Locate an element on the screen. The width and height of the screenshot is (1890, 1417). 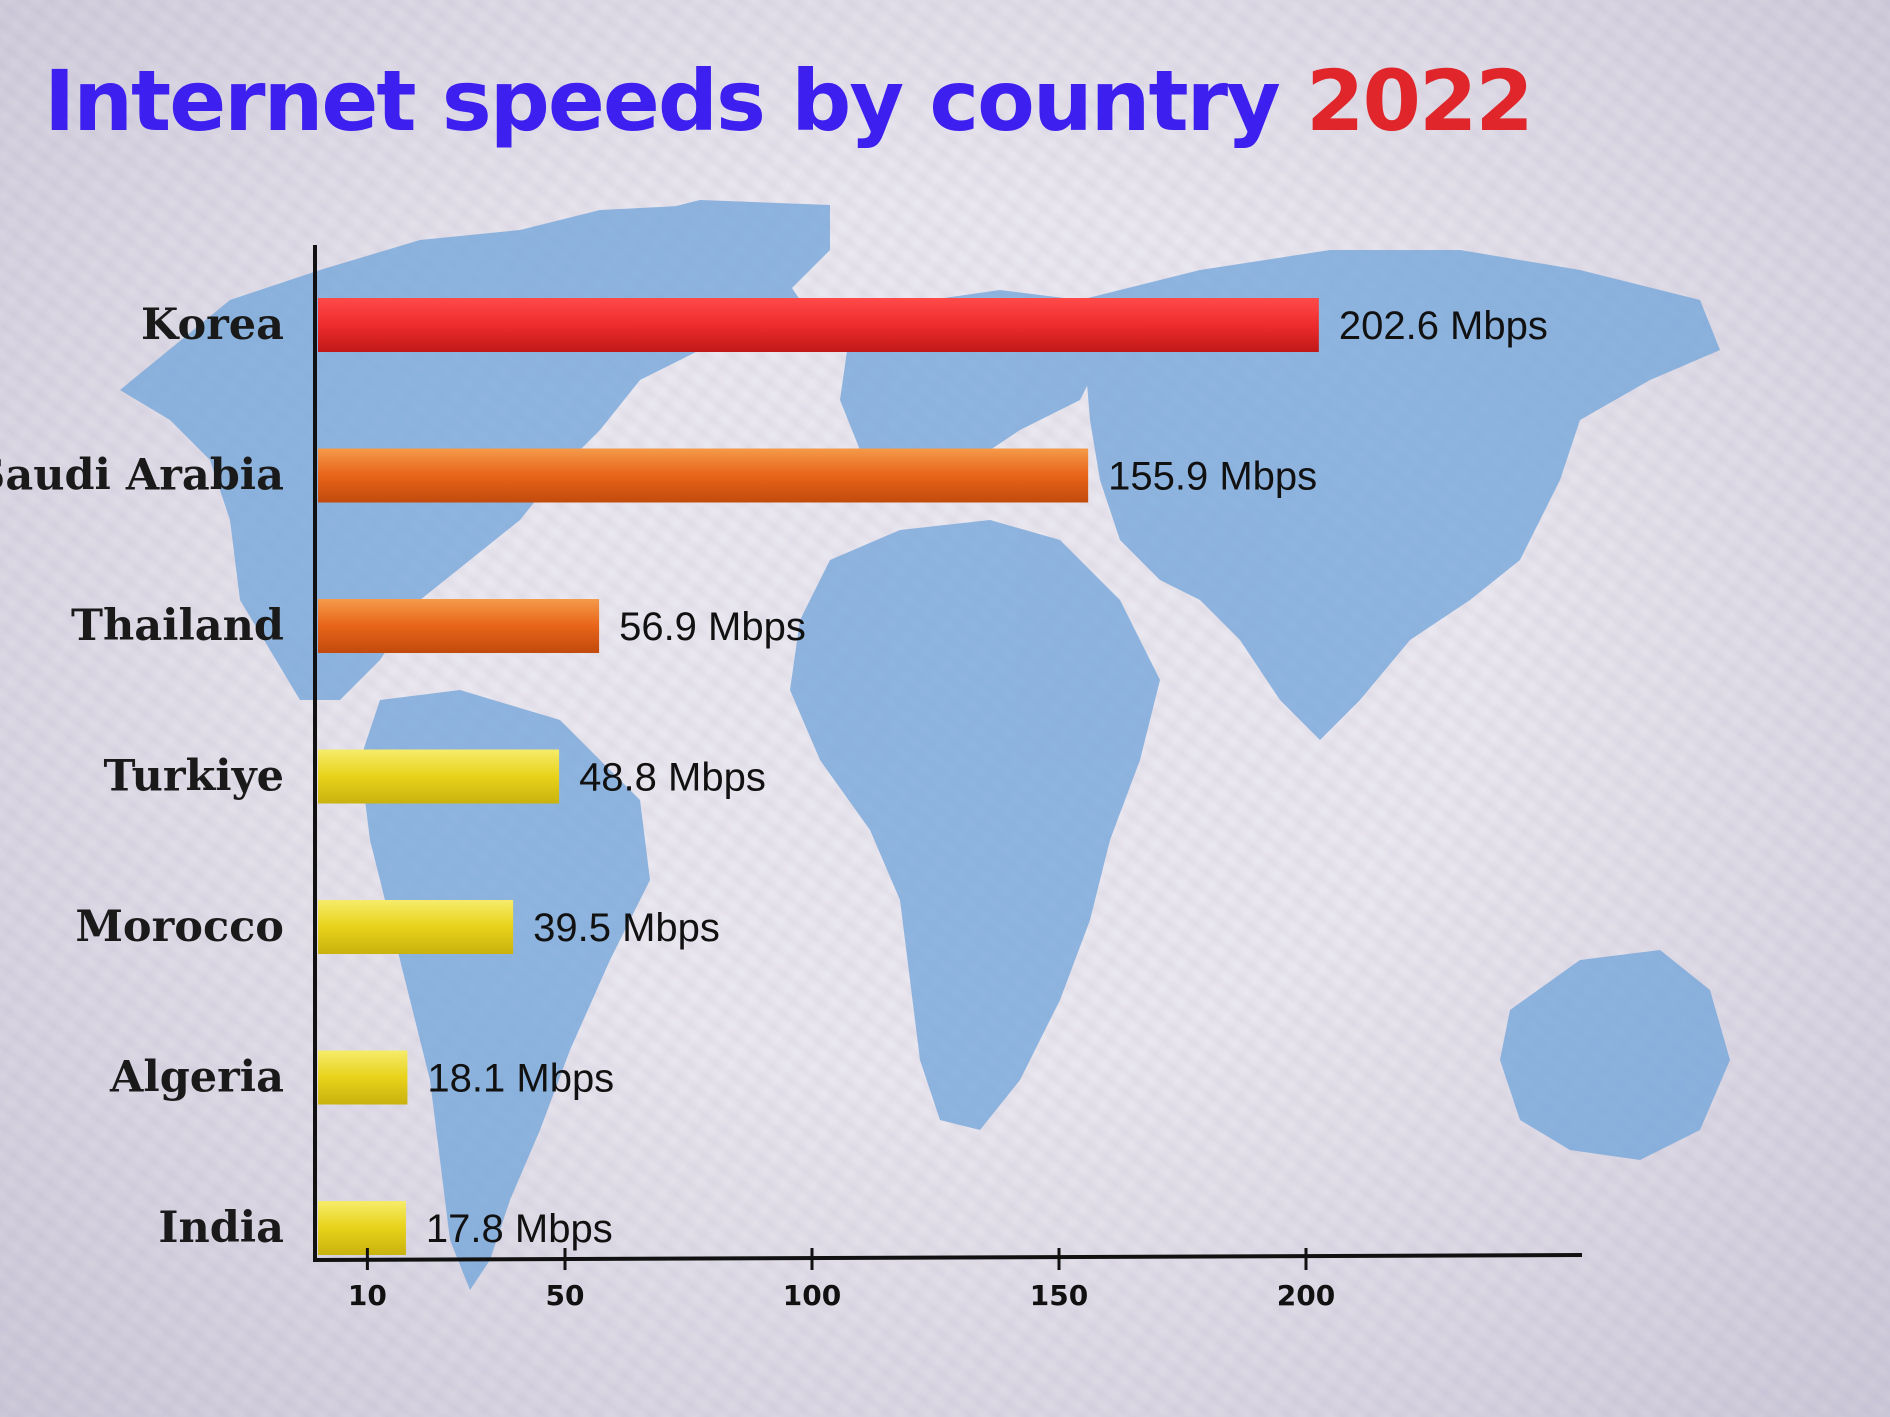
chart-title: Internet speeds by country 2022 is located at coordinates (789, 101).